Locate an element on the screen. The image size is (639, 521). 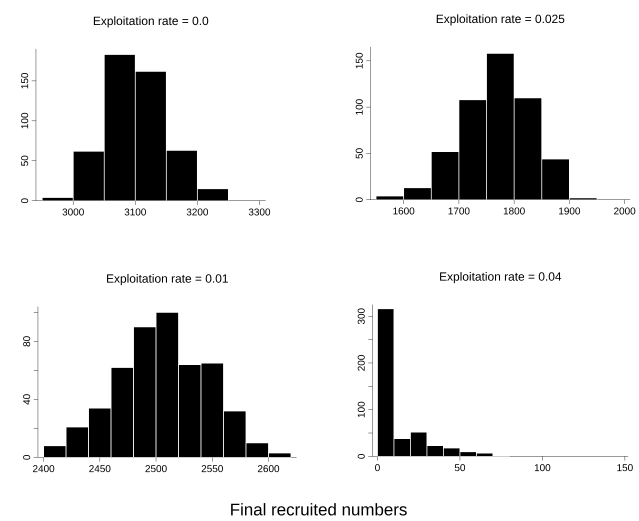
y-tick-label: 80 is located at coordinates (26, 341).